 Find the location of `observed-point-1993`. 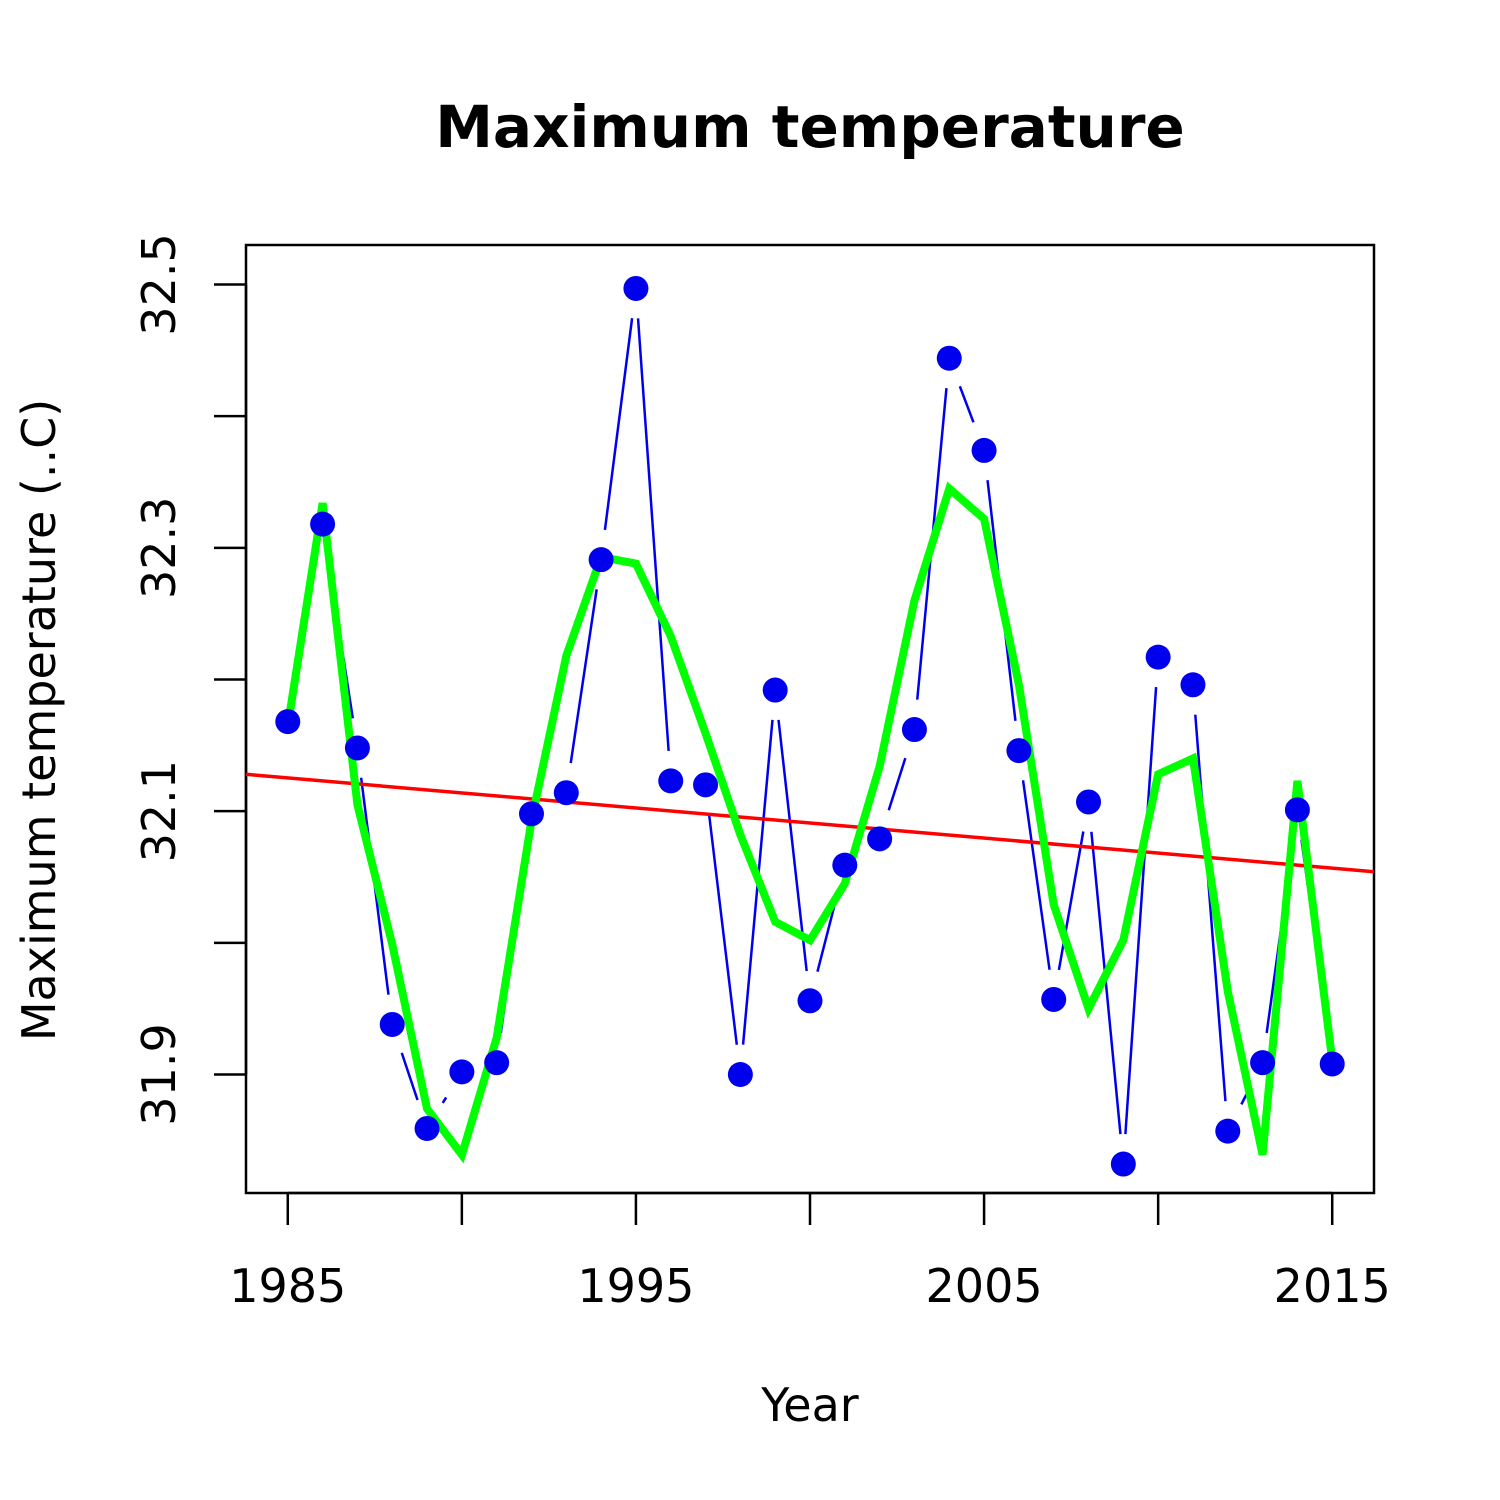

observed-point-1993 is located at coordinates (566, 793).